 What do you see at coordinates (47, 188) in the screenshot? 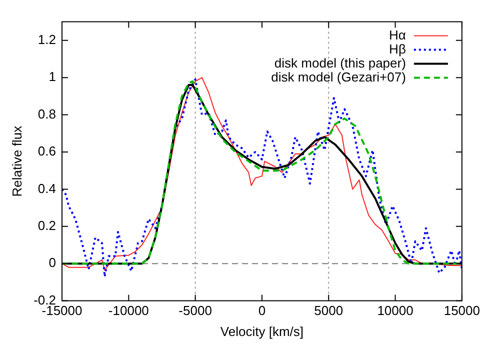
I see `y-tick-label: 0.4` at bounding box center [47, 188].